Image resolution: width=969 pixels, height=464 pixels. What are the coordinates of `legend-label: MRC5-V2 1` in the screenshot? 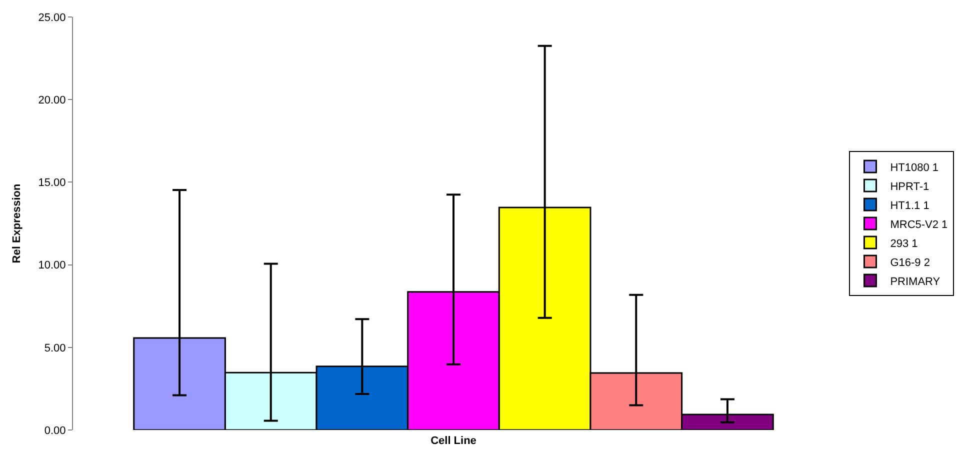 It's located at (919, 224).